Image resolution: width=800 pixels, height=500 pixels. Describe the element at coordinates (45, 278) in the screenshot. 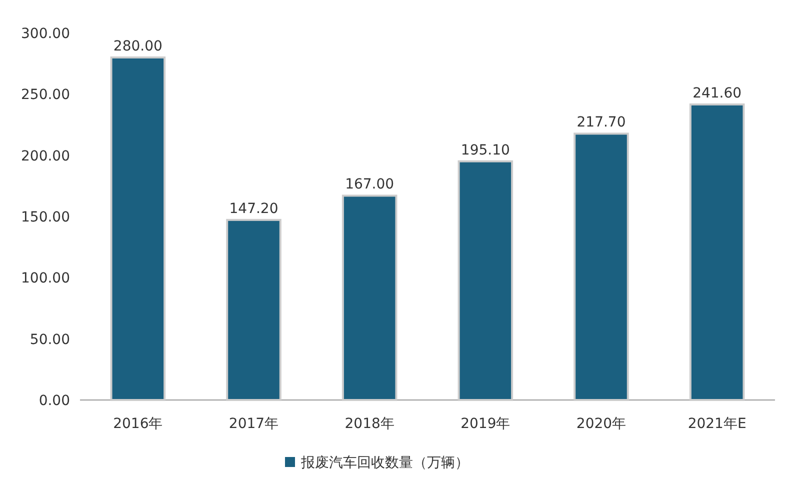

I see `y-tick-label: 100.00` at that location.